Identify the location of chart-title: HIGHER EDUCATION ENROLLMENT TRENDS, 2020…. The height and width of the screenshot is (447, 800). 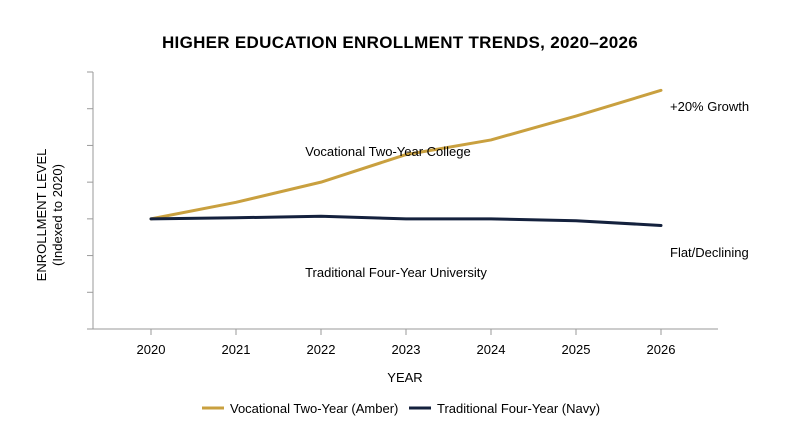
(400, 42).